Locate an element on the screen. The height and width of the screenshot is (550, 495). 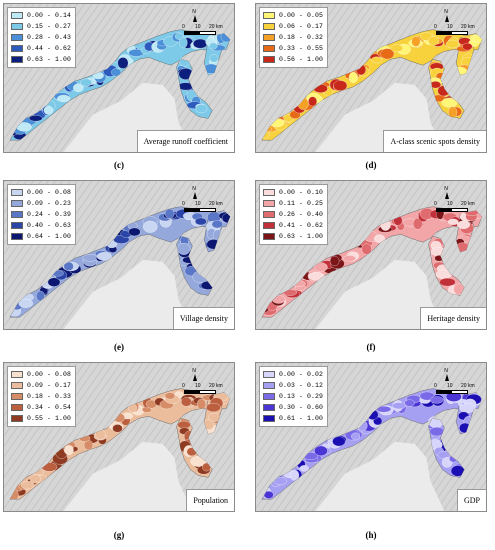
legend-label: 0.33 - 0.55 is located at coordinates (301, 48).